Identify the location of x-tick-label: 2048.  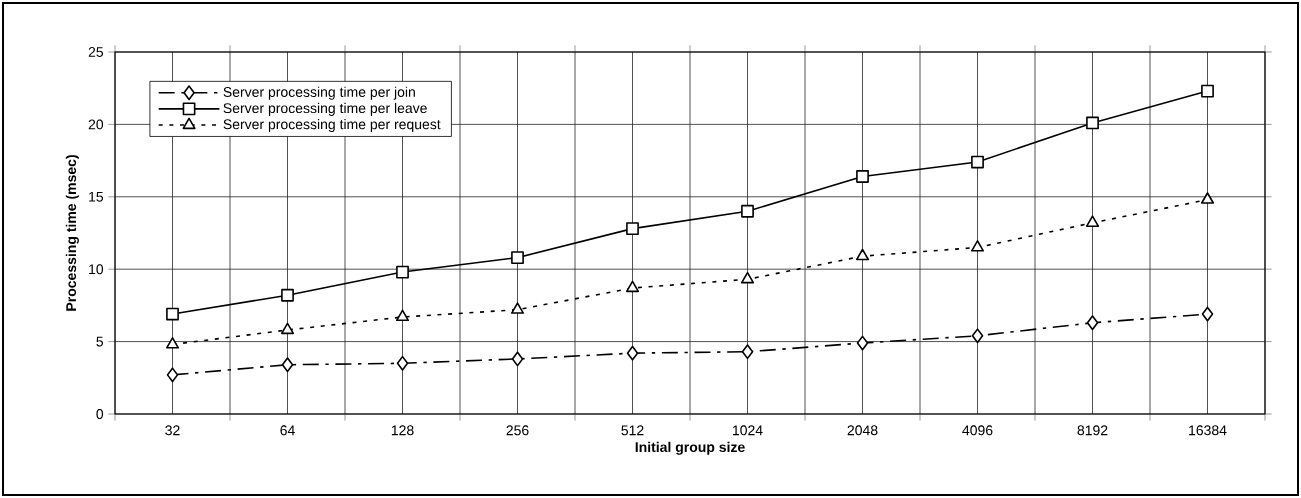
(862, 430).